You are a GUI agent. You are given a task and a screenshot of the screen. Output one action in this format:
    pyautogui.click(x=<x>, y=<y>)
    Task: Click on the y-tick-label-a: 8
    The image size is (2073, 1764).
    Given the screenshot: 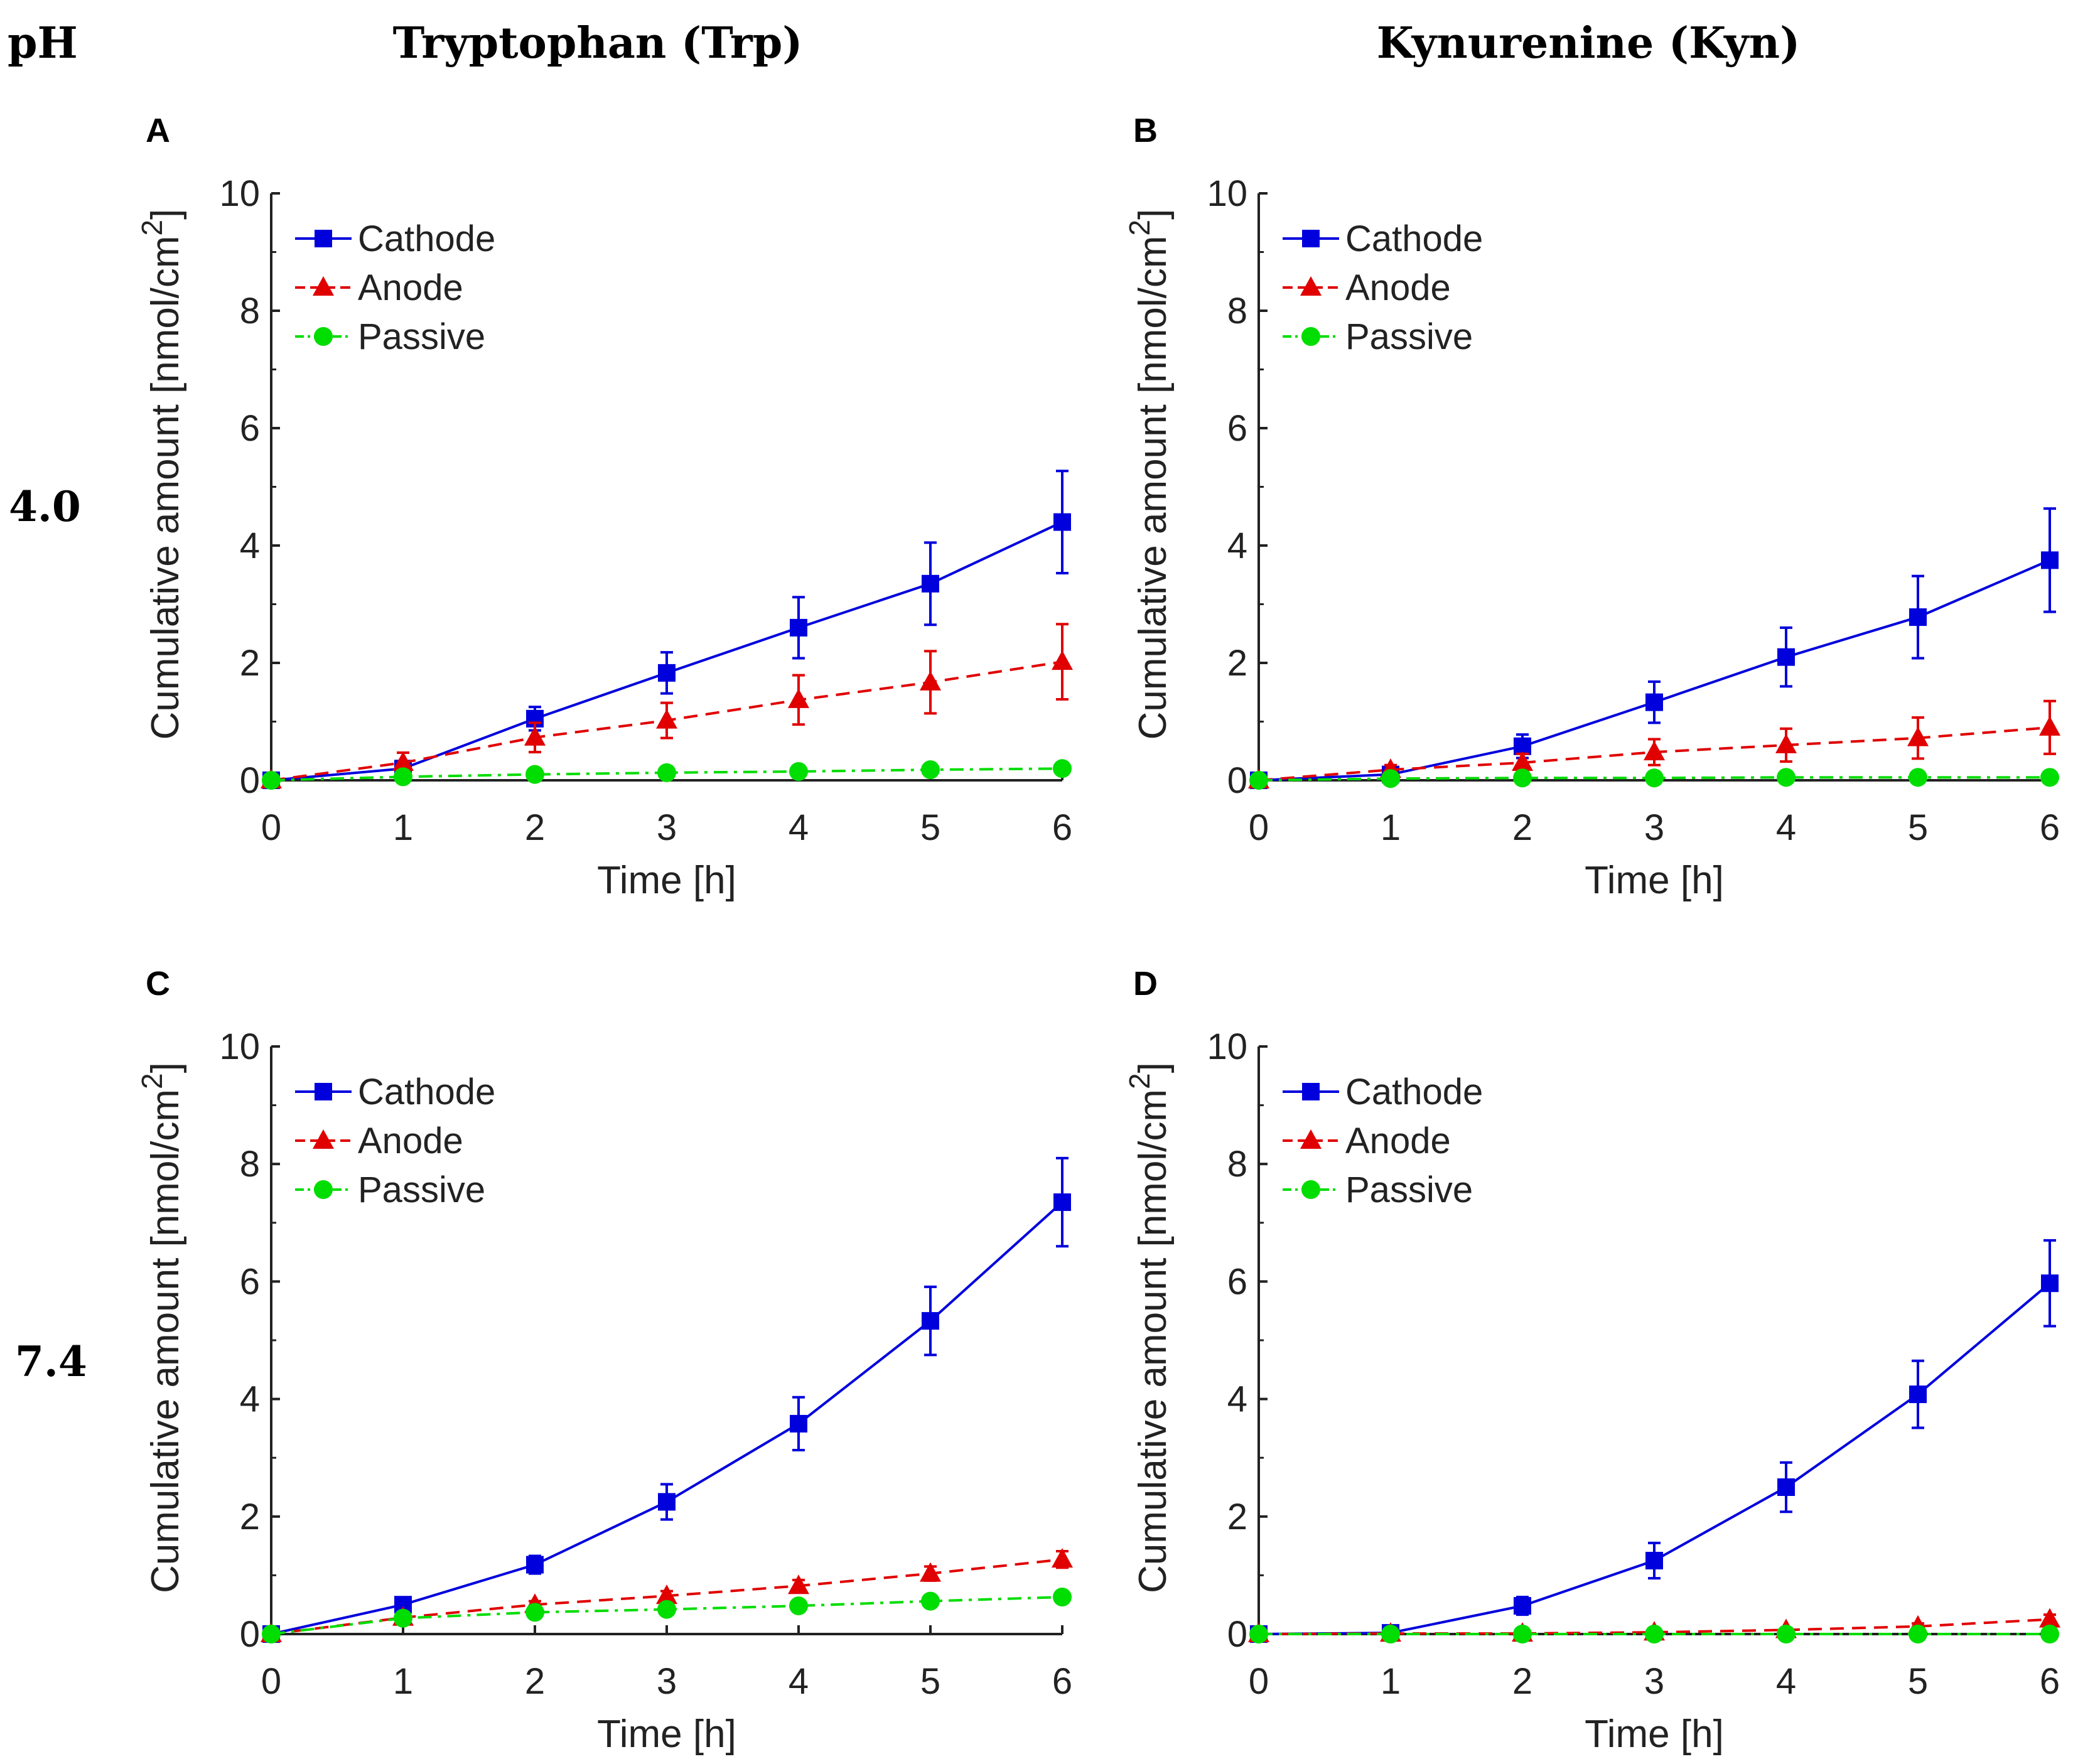 What is the action you would take?
    pyautogui.click(x=250, y=311)
    